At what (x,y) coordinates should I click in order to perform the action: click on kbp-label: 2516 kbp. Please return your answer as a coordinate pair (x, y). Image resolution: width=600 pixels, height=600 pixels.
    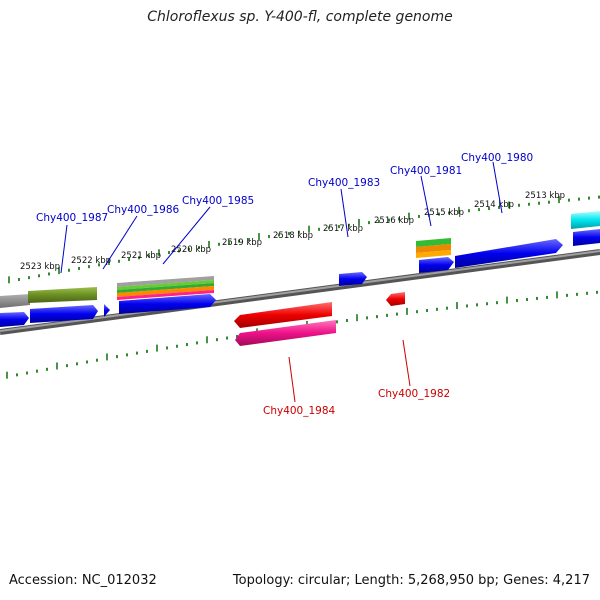
    Looking at the image, I should click on (394, 221).